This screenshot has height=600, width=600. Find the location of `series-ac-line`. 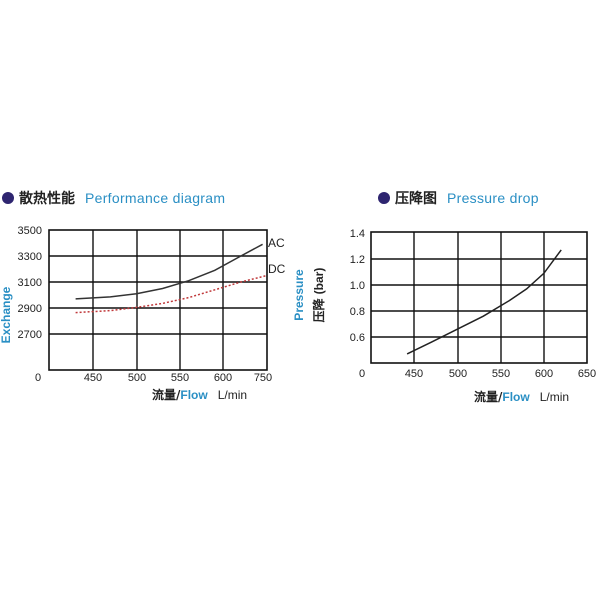

series-ac-line is located at coordinates (169, 271).